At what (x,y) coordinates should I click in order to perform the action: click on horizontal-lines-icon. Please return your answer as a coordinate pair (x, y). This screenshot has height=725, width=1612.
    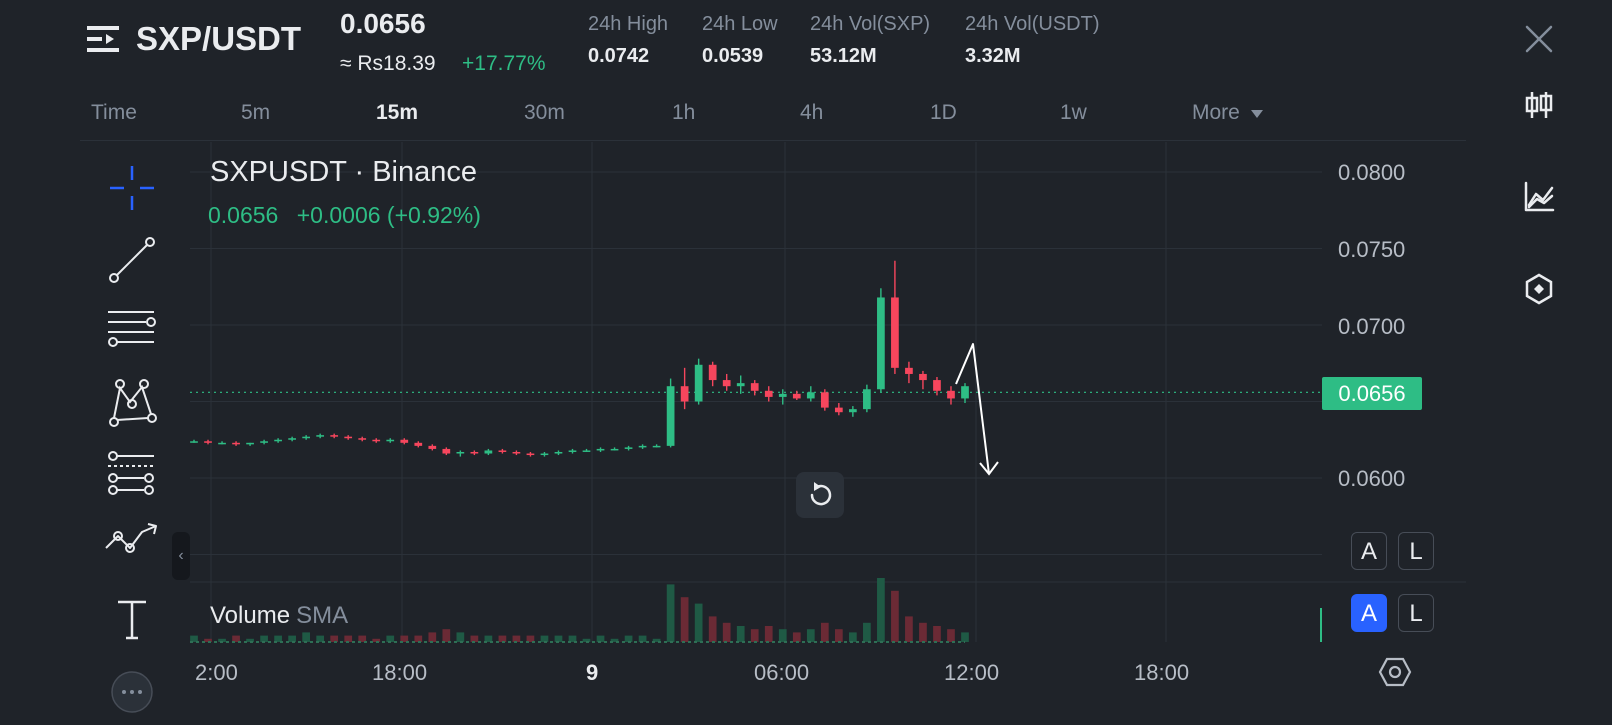
    Looking at the image, I should click on (132, 332).